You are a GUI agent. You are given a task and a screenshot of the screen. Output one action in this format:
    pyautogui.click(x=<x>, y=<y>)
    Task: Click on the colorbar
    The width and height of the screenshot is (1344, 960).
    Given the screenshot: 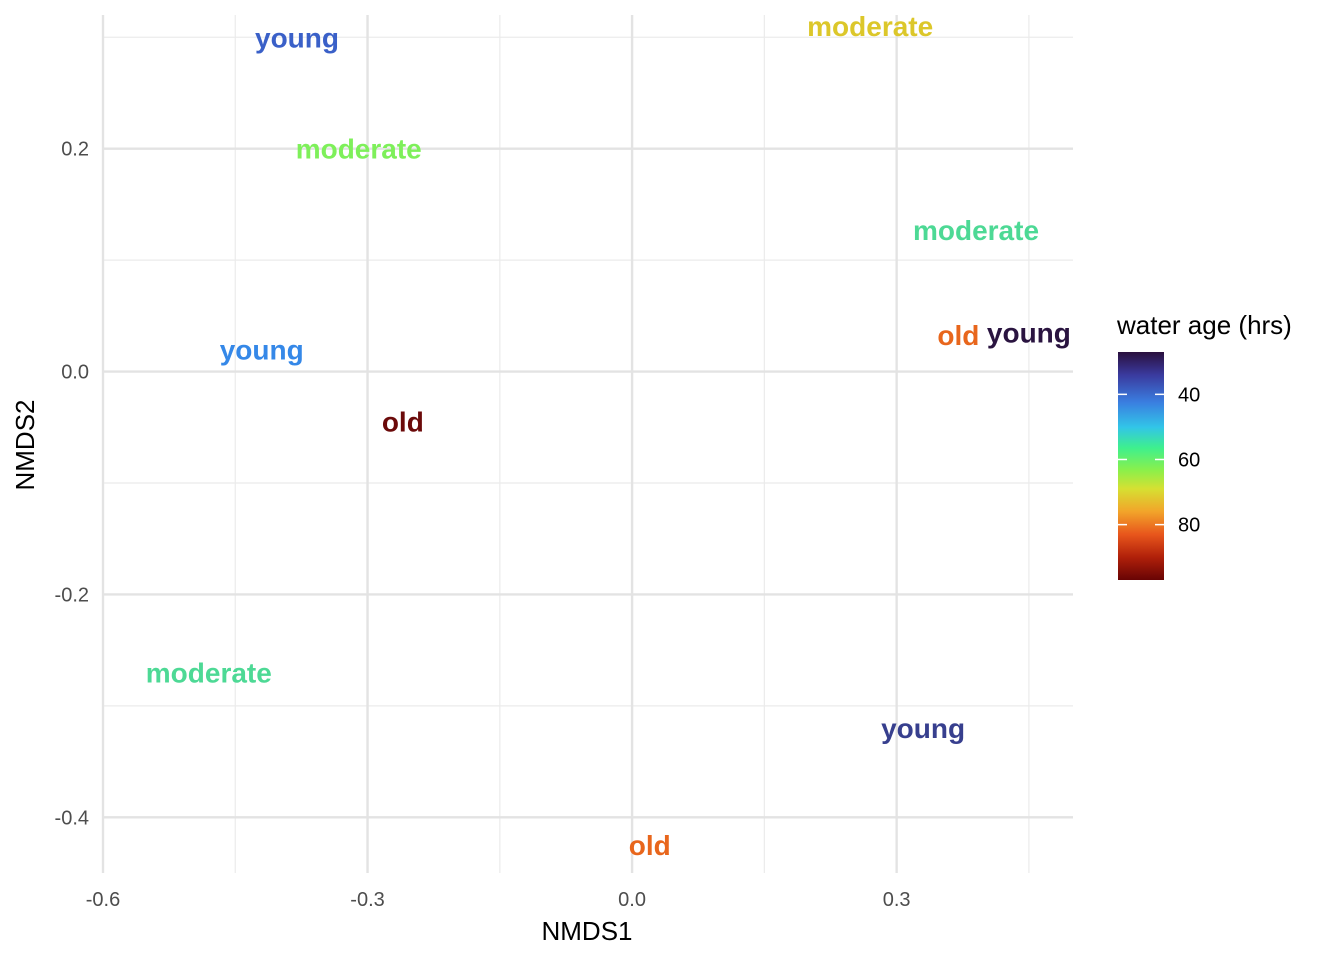 What is the action you would take?
    pyautogui.click(x=1141, y=466)
    